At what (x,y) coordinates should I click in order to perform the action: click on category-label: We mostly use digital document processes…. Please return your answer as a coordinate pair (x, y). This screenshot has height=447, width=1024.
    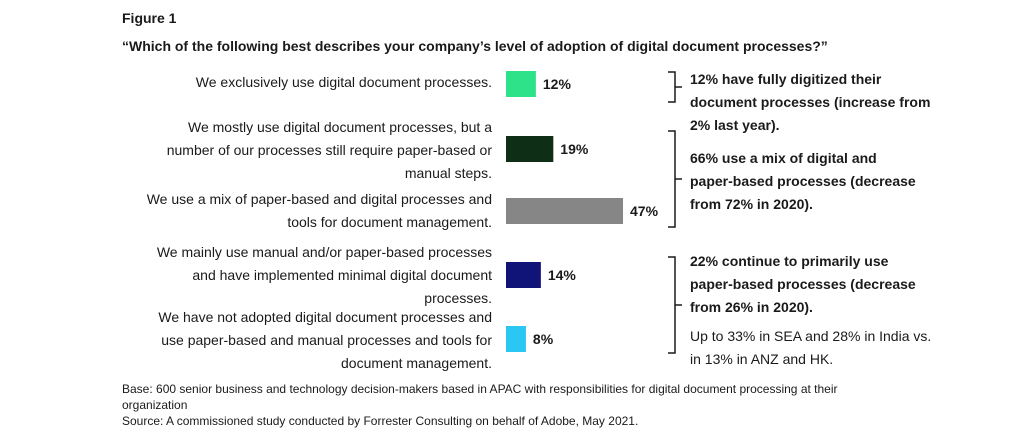
    Looking at the image, I should click on (329, 150).